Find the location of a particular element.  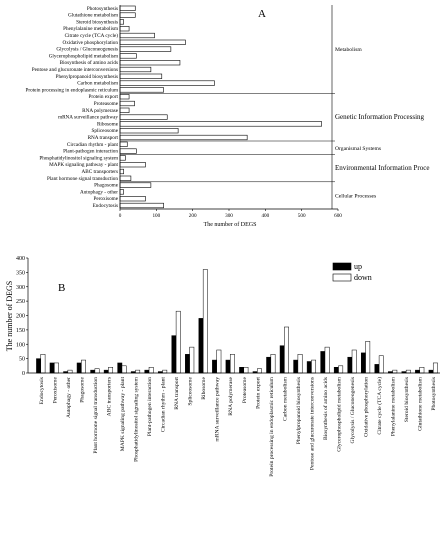

y-tick-label: 150 is located at coordinates (20, 331).